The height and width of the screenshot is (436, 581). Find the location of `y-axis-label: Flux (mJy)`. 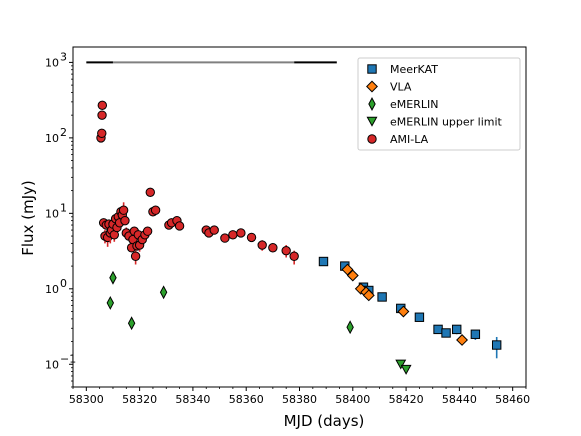

y-axis-label: Flux (mJy) is located at coordinates (28, 218).